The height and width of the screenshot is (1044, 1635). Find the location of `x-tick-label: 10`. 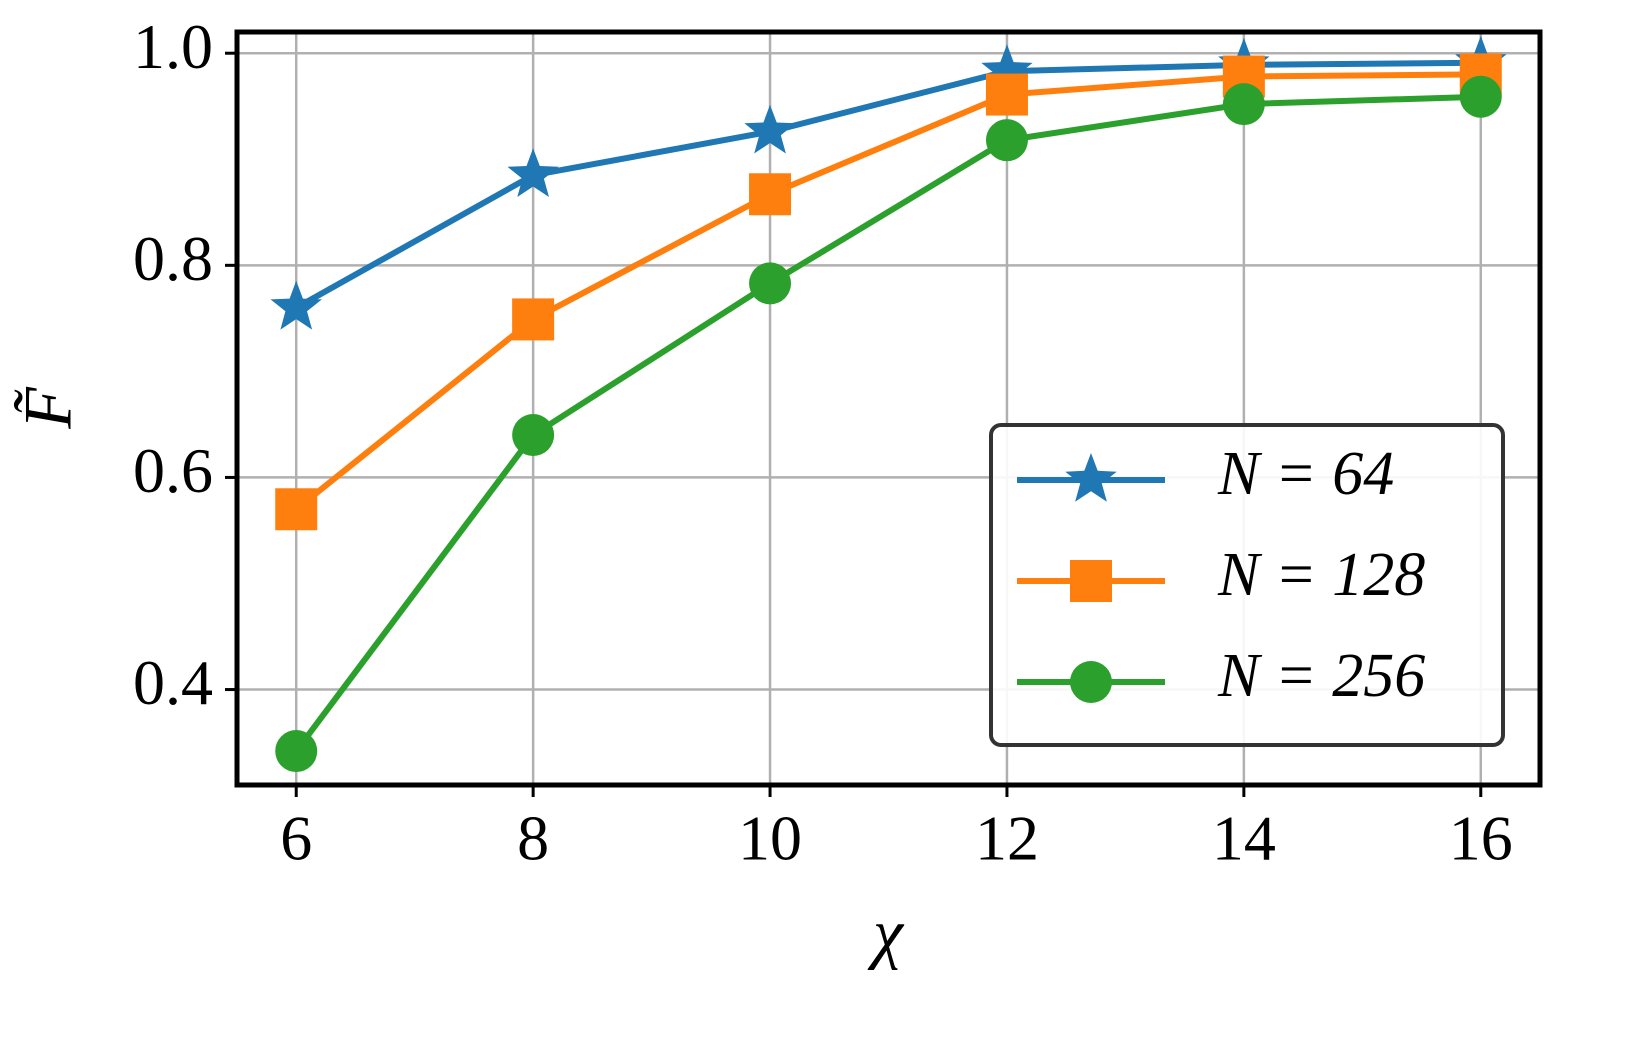

x-tick-label: 10 is located at coordinates (770, 838).